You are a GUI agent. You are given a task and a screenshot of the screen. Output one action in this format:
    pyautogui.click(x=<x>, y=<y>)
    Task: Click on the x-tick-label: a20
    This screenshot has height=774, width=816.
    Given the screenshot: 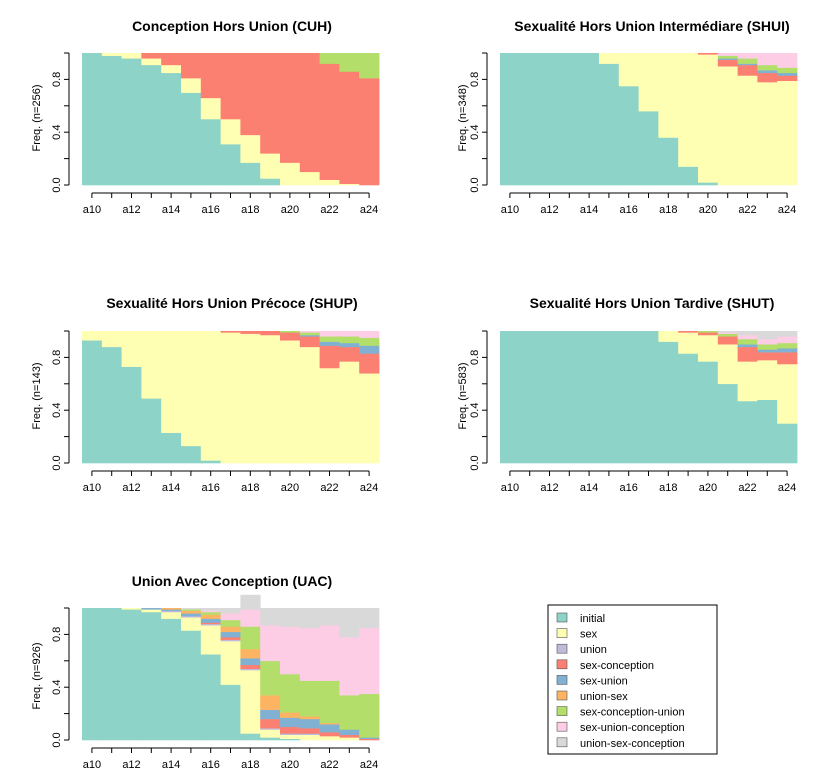 What is the action you would take?
    pyautogui.click(x=290, y=210)
    